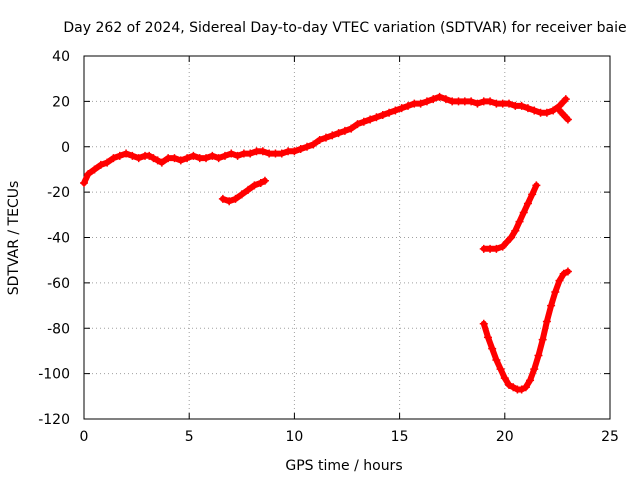 The height and width of the screenshot is (480, 640). I want to click on x-tick-label: 20, so click(505, 437).